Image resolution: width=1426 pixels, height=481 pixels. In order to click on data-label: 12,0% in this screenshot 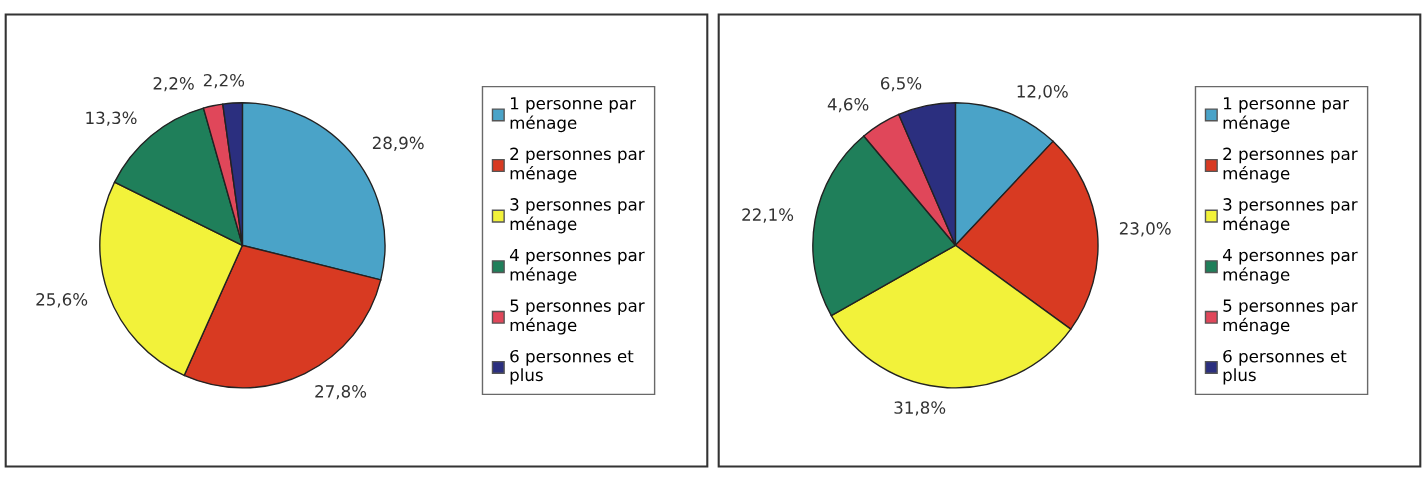, I will do `click(1042, 92)`.